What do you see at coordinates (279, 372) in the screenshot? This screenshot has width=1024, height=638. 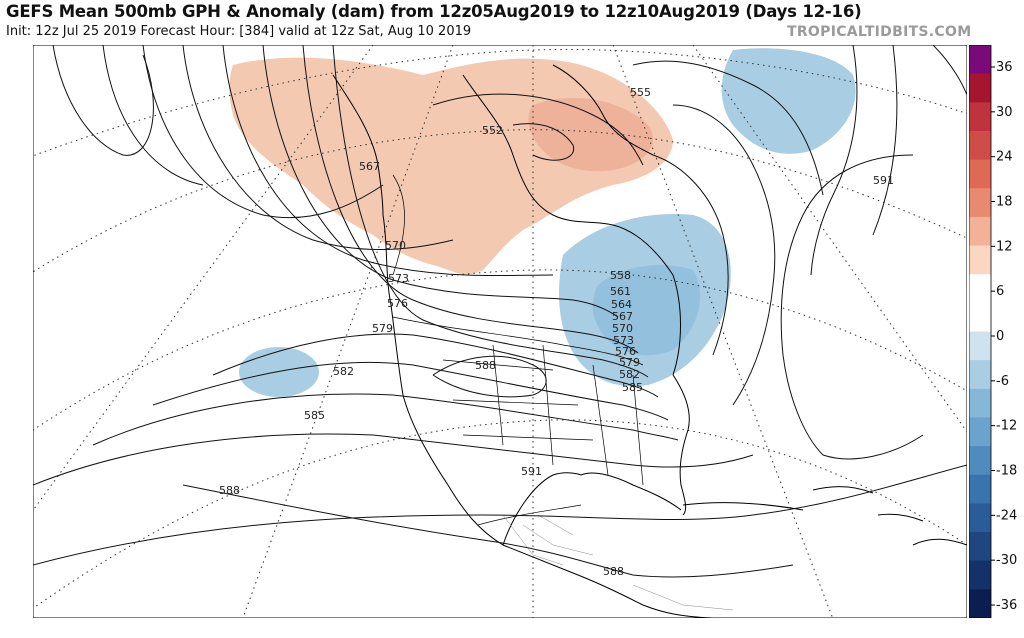 I see `negative-anomaly-pacific` at bounding box center [279, 372].